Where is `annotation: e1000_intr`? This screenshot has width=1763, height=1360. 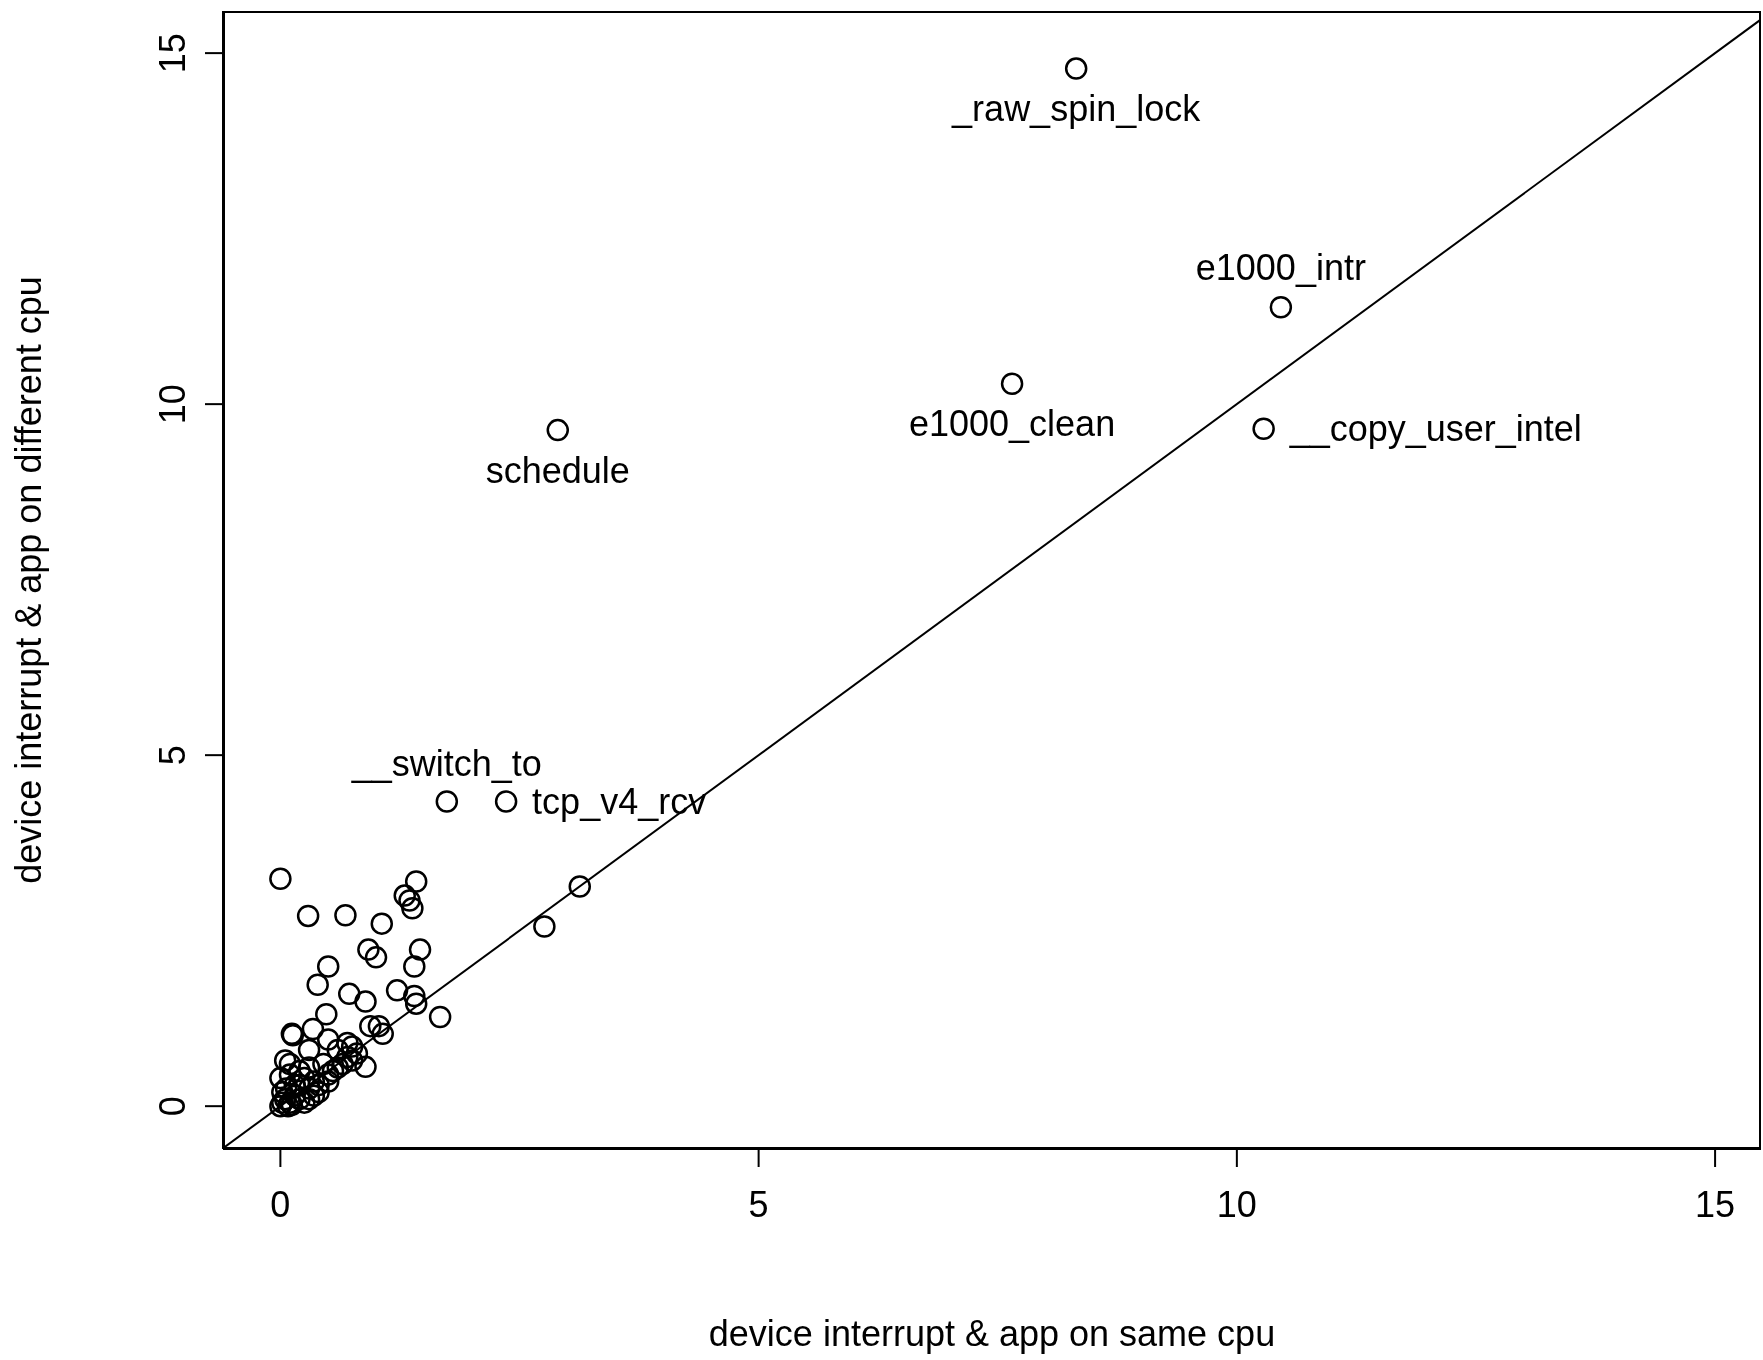
annotation: e1000_intr is located at coordinates (1280, 267).